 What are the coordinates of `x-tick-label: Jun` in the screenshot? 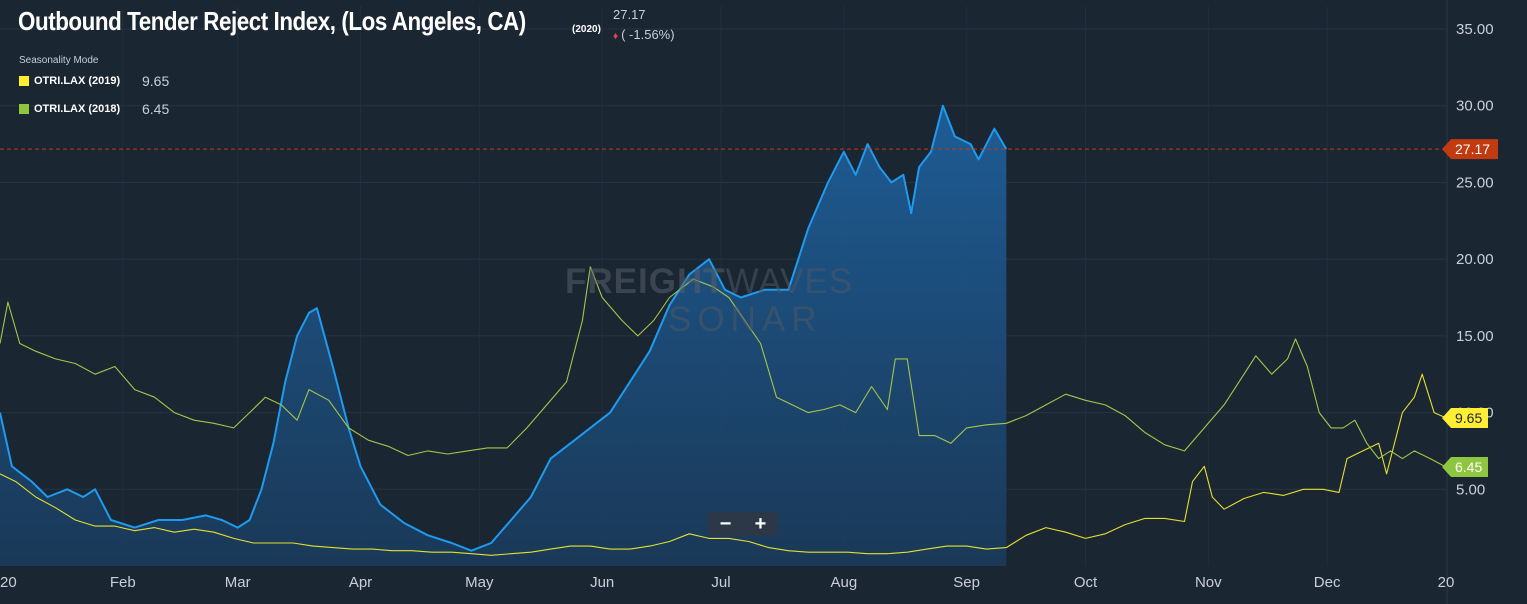 It's located at (602, 582).